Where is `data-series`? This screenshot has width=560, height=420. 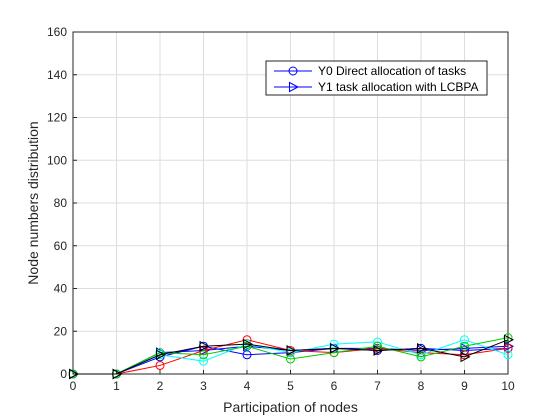
data-series is located at coordinates (291, 356).